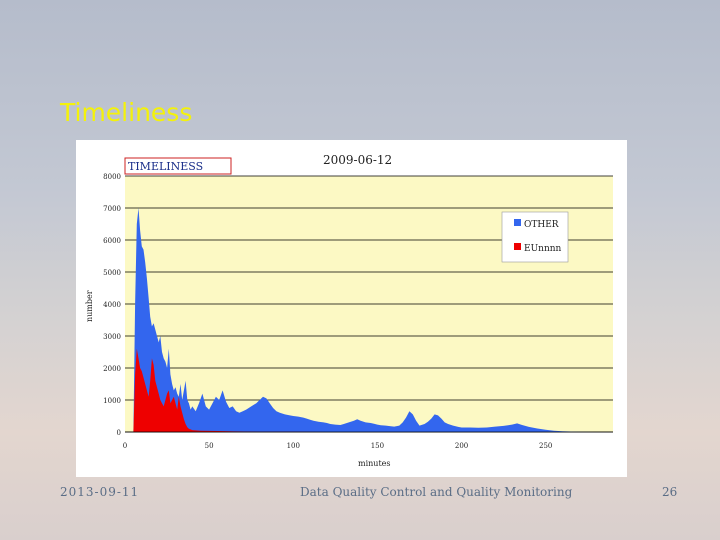 This screenshot has width=720, height=540. I want to click on y-tick-label: 6000, so click(112, 241).